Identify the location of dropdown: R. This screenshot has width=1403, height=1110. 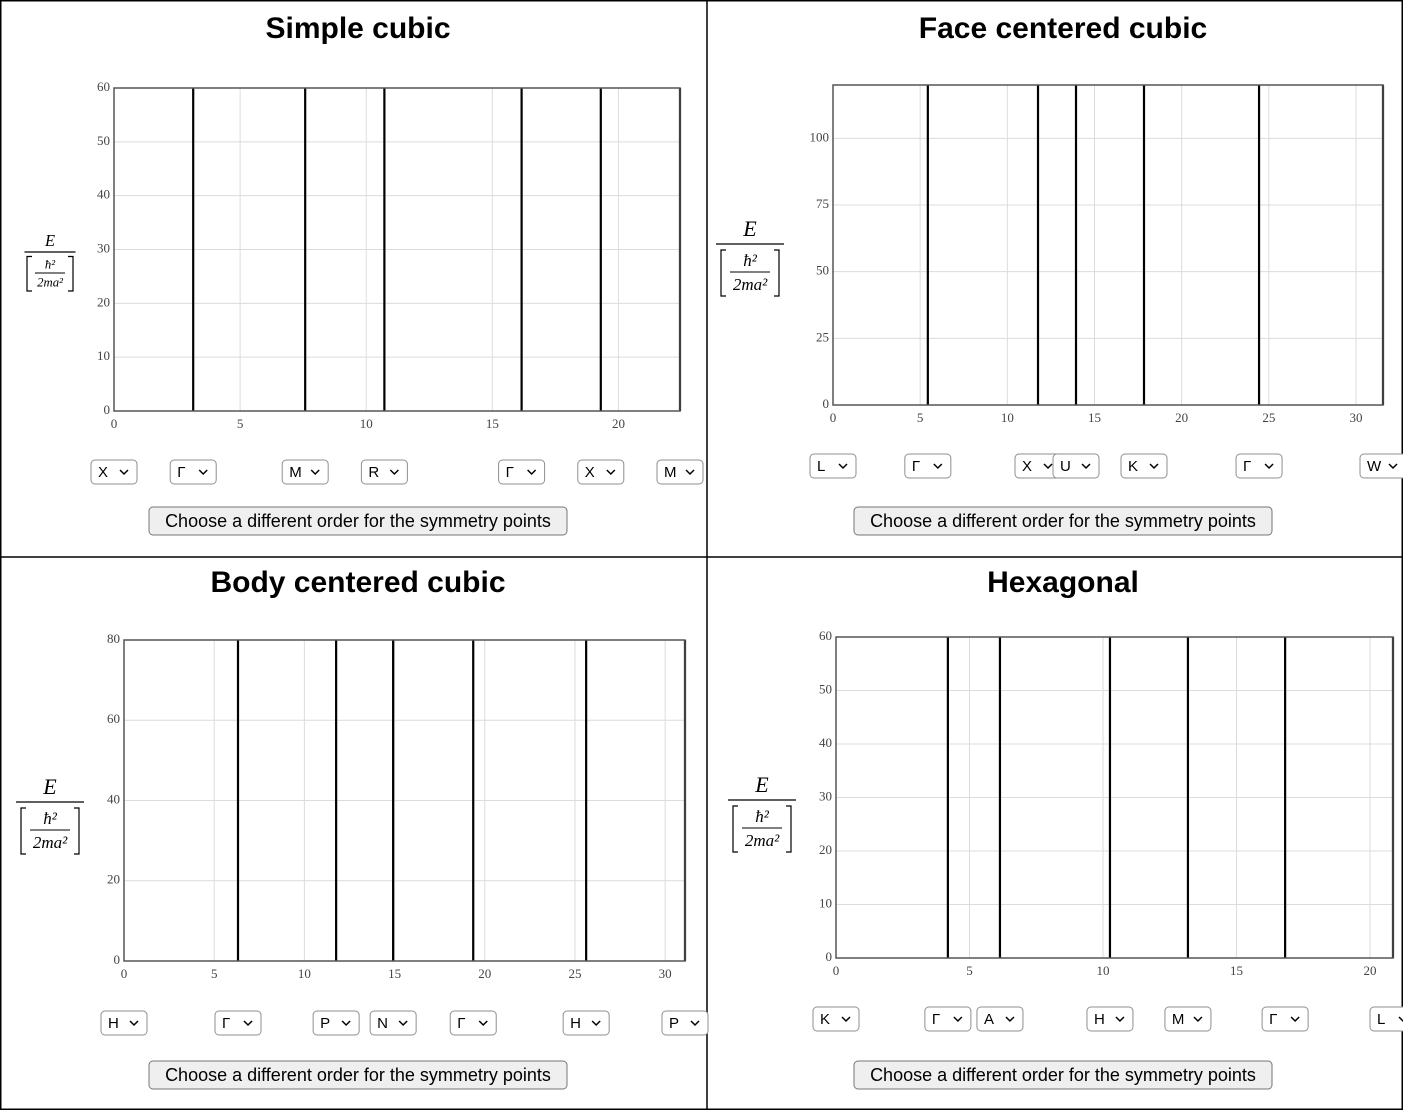
(384, 472).